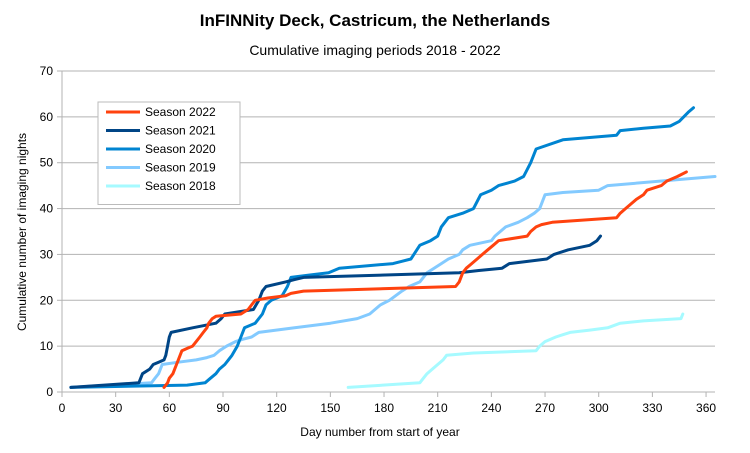 This screenshot has width=750, height=453. I want to click on x-tick-label: 300, so click(599, 408).